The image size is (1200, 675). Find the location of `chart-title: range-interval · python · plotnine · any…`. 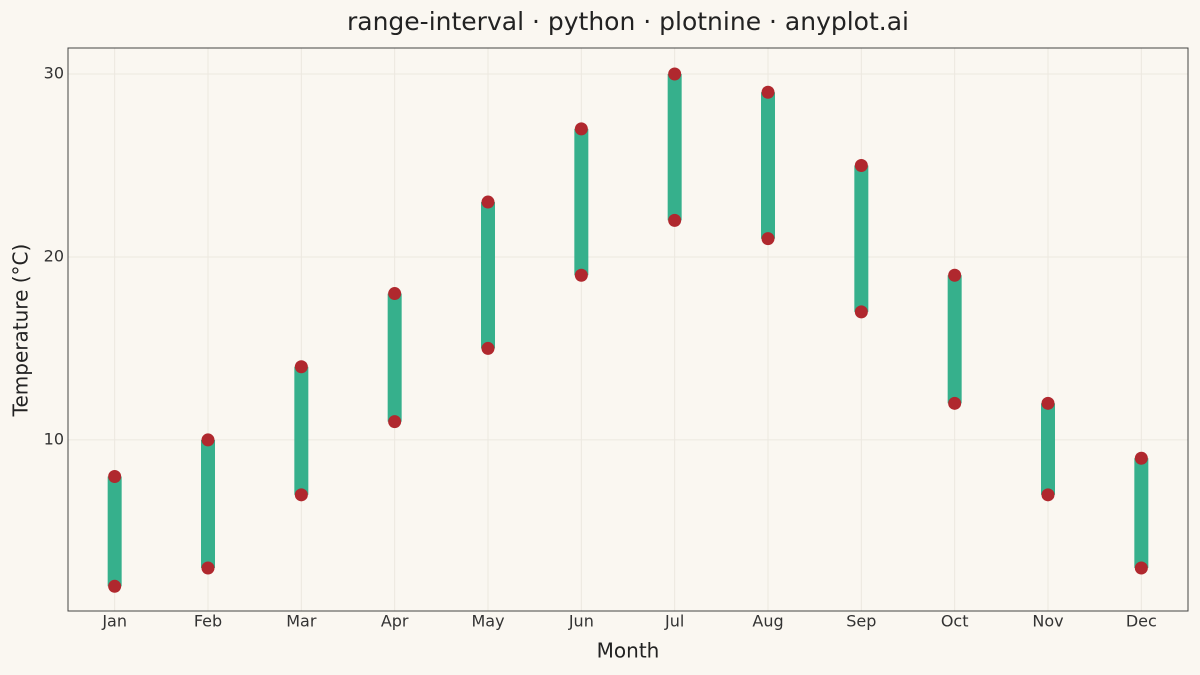

chart-title: range-interval · python · plotnine · any… is located at coordinates (628, 21).